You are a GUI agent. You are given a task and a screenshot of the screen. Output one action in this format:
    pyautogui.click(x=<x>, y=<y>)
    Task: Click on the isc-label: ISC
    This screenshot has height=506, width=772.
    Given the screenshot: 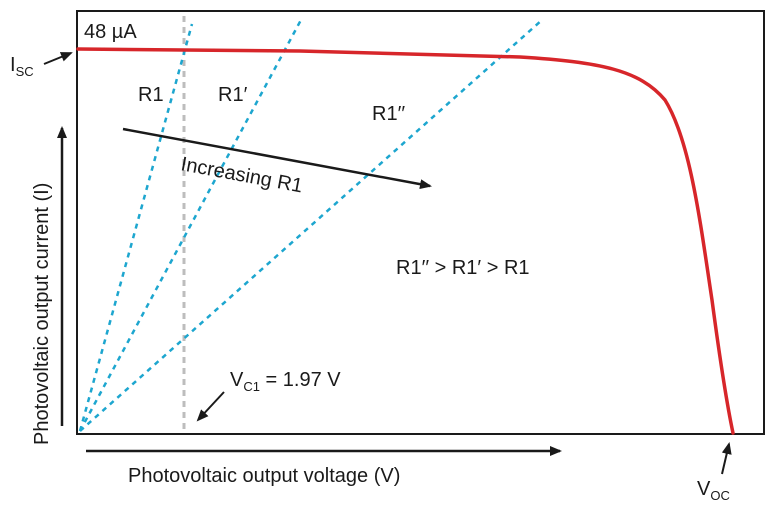 What is the action you would take?
    pyautogui.click(x=22, y=66)
    